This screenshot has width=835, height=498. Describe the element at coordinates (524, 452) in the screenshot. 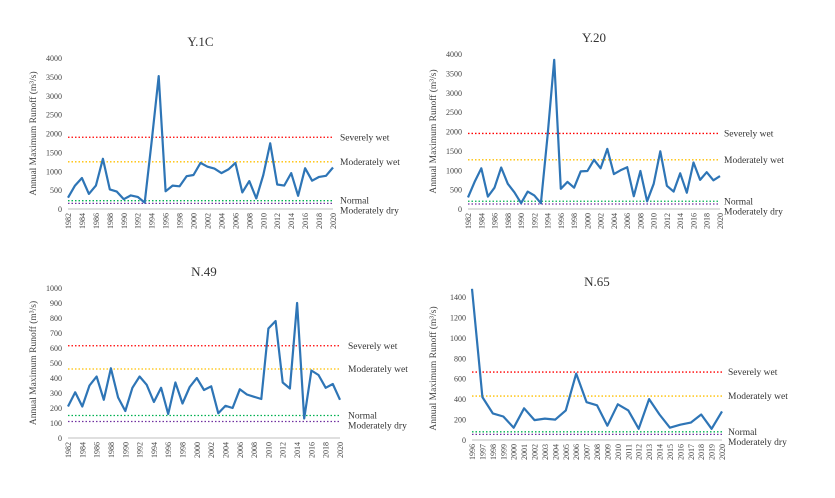

I see `x-tick-label: 2001` at that location.